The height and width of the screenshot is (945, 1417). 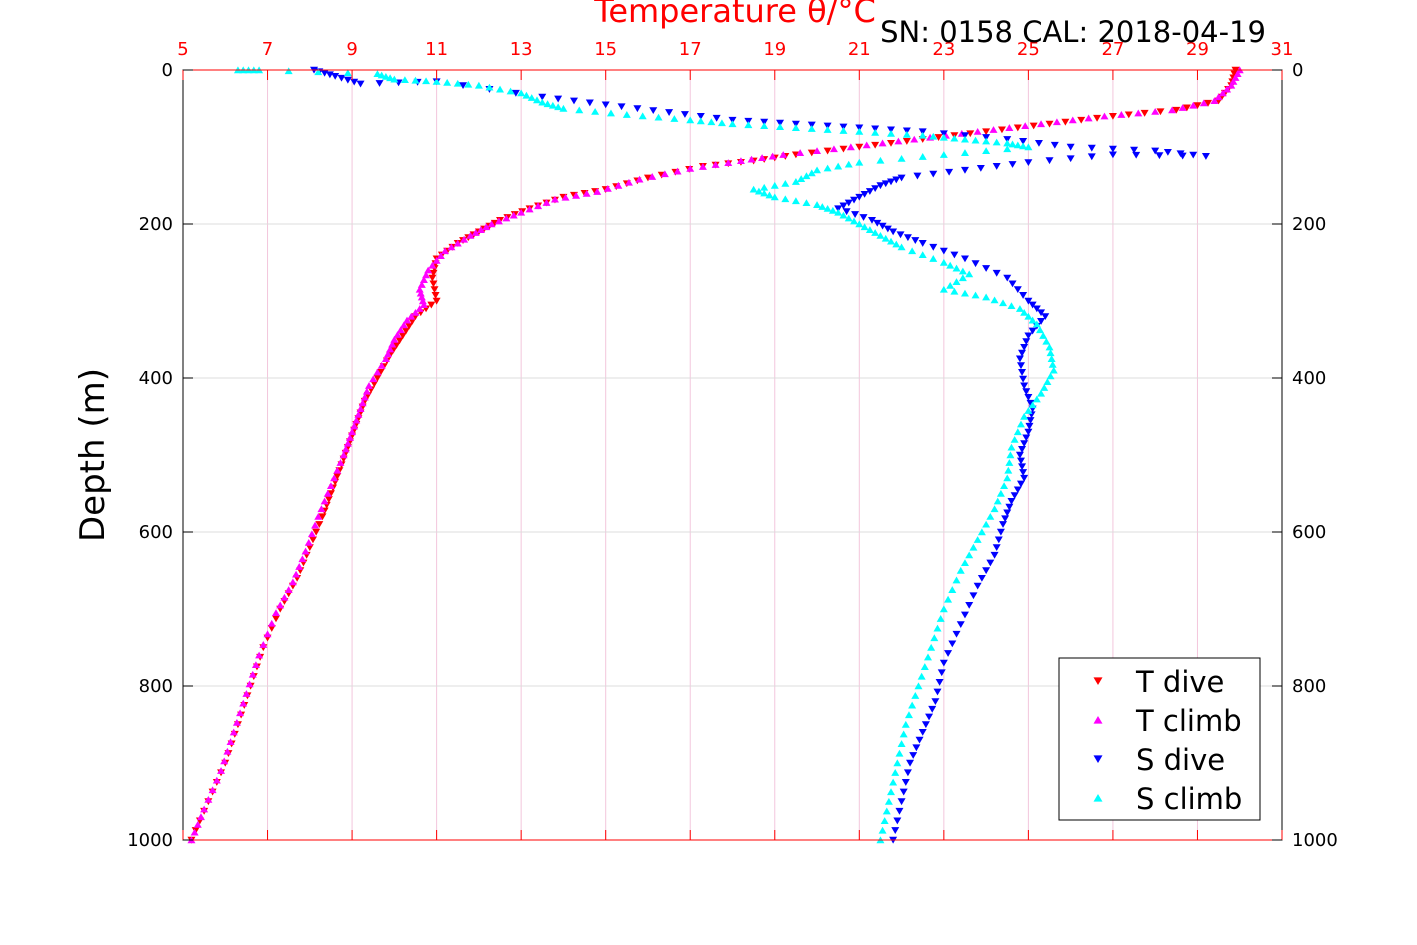 What do you see at coordinates (1098, 759) in the screenshot?
I see `legend-marker` at bounding box center [1098, 759].